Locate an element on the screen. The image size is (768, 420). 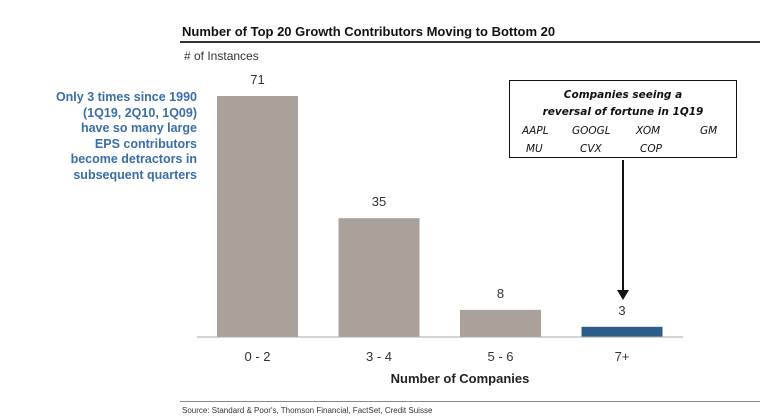
source-rule is located at coordinates (470, 401).